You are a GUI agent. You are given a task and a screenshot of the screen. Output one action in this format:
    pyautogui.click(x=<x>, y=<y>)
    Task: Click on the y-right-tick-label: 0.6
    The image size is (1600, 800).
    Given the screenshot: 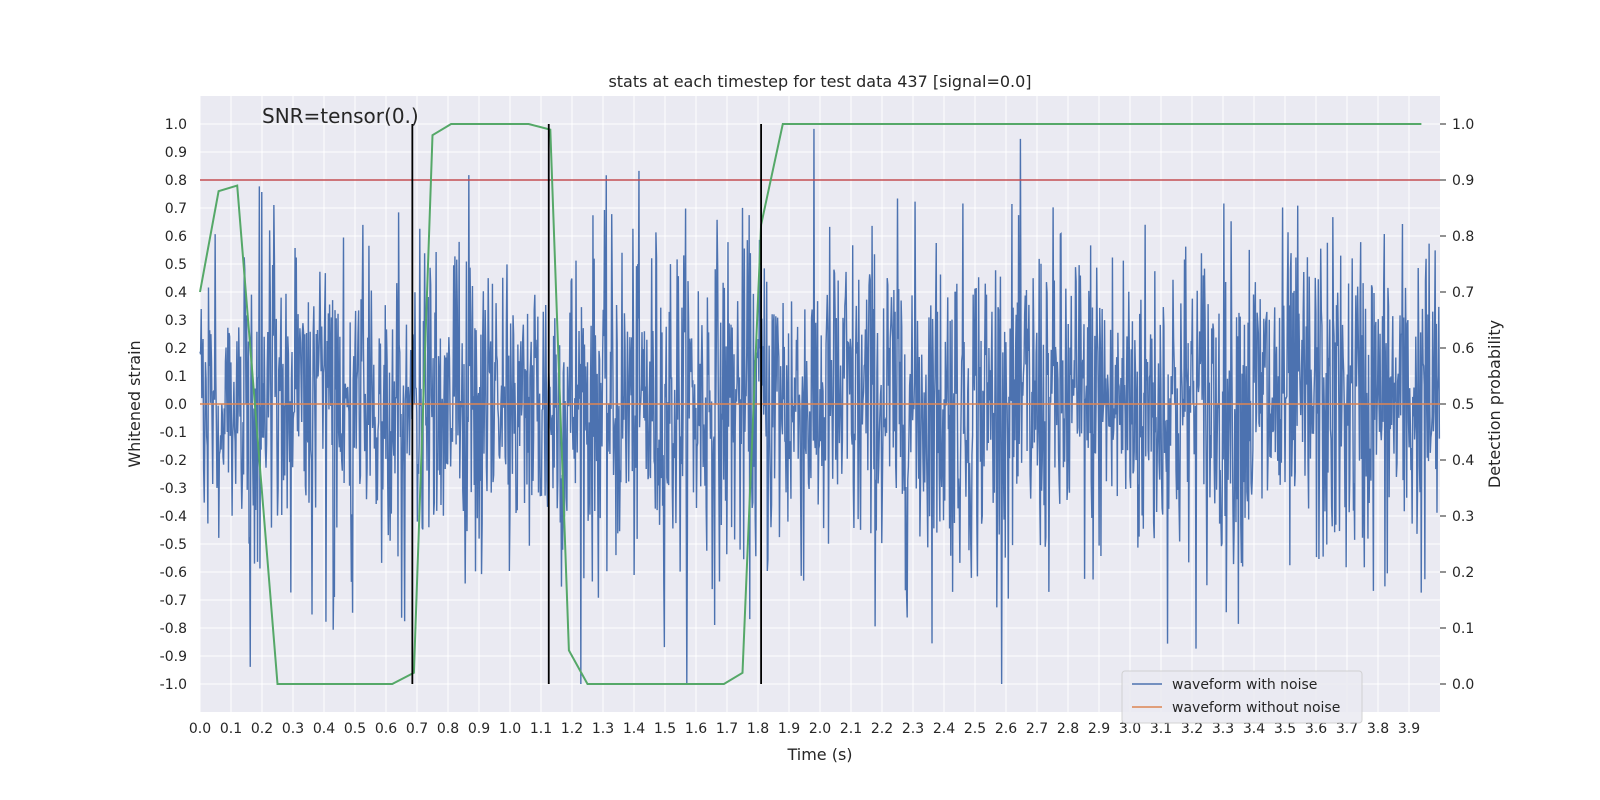 What is the action you would take?
    pyautogui.click(x=1463, y=349)
    